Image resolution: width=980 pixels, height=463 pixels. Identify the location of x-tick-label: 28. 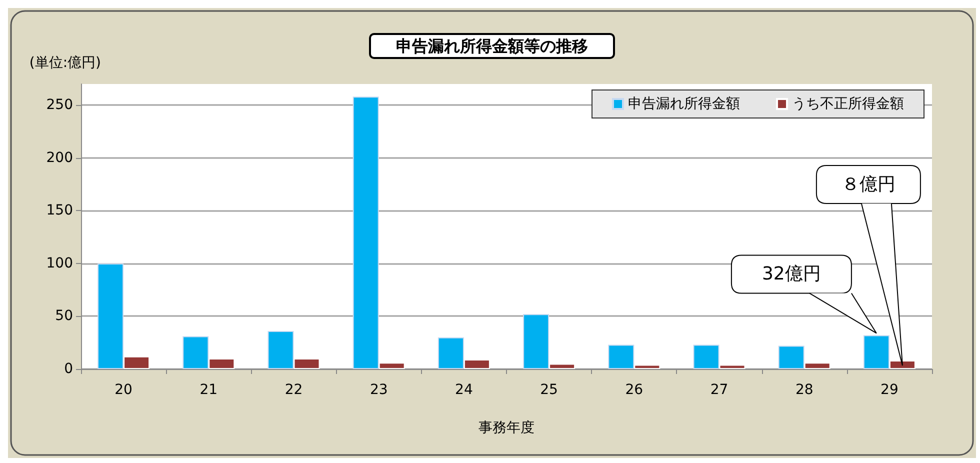
(804, 390).